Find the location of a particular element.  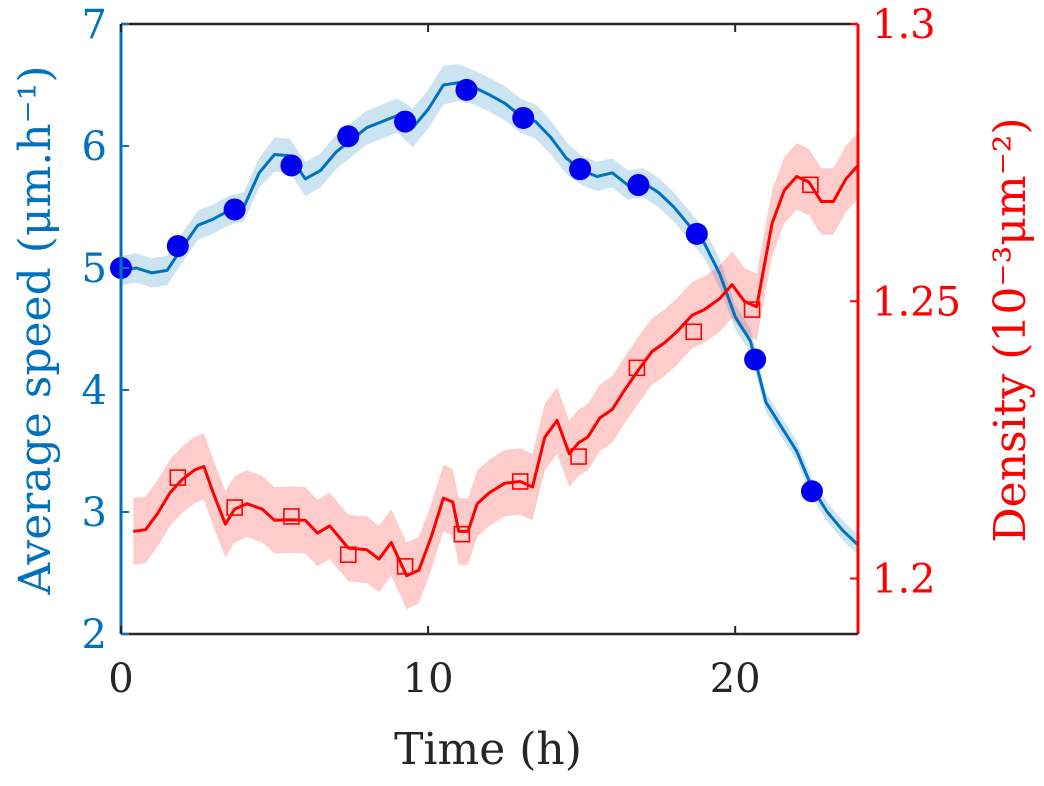

y-right-tick-label: 1.3 is located at coordinates (904, 25).